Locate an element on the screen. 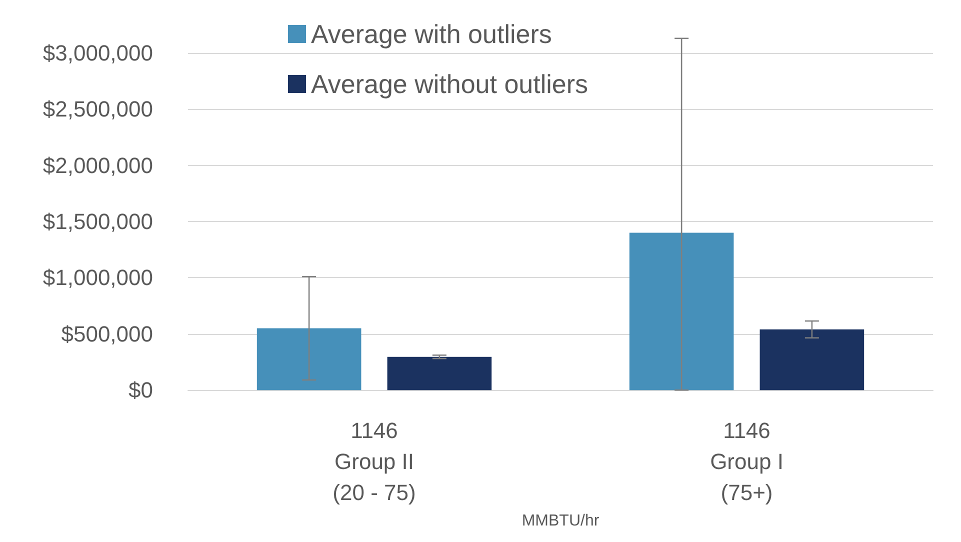 This screenshot has height=542, width=961. y-tick-label: $0 is located at coordinates (140, 390).